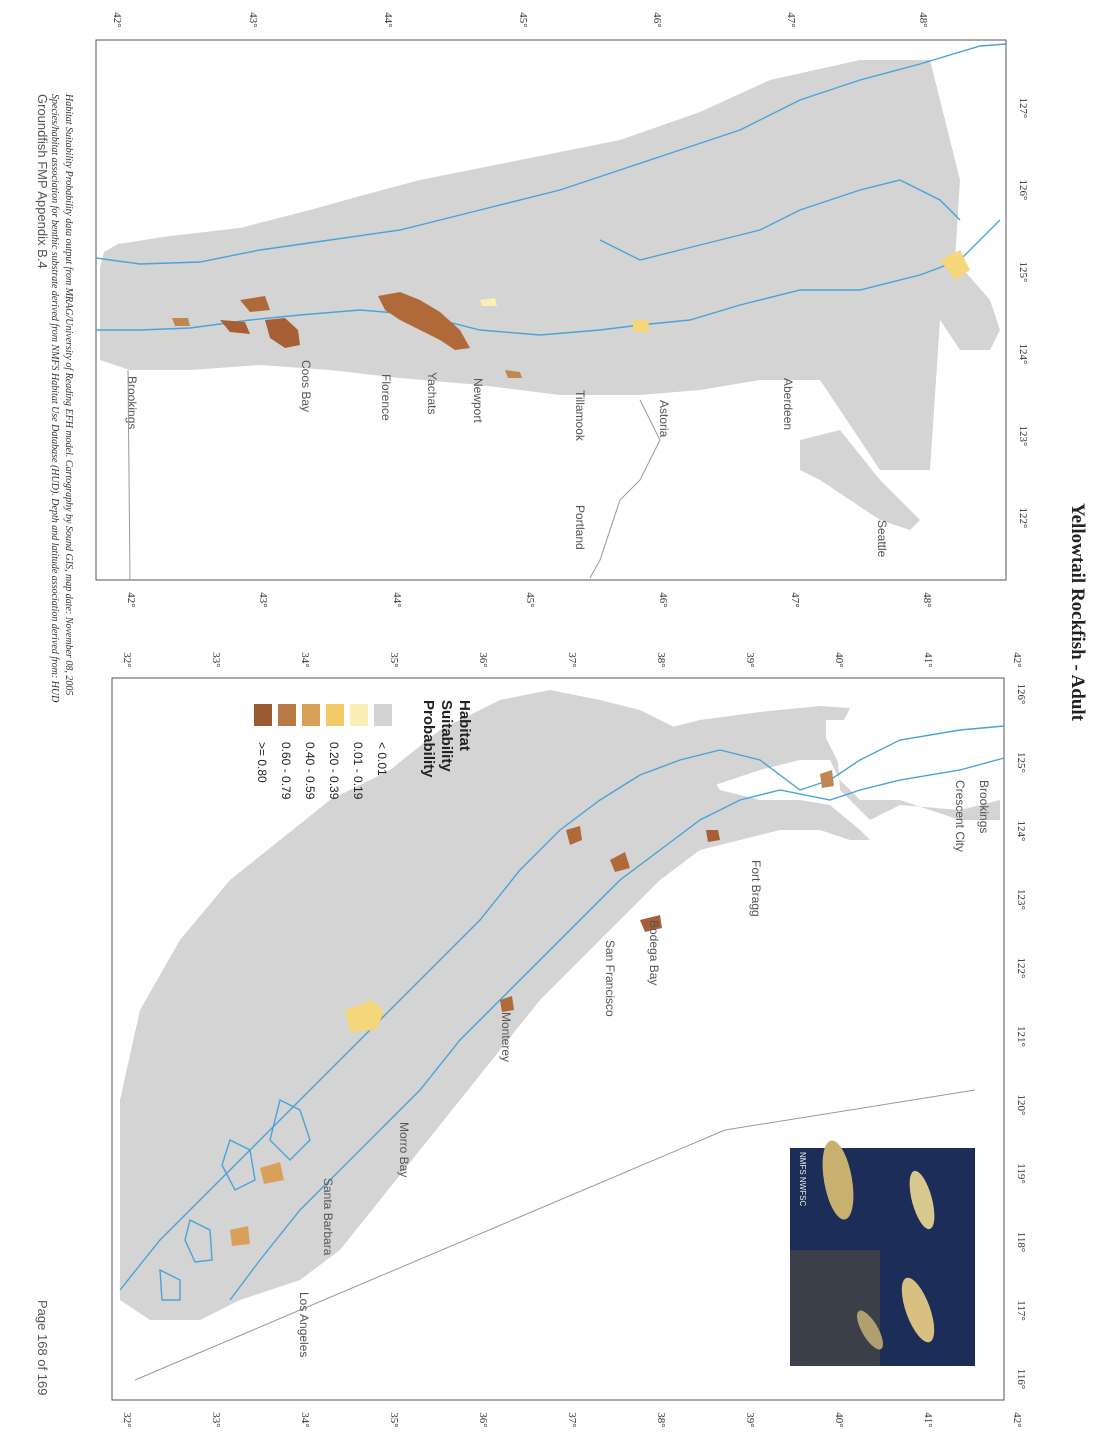  Describe the element at coordinates (1023, 518) in the screenshot. I see `north-lon-122: 122°` at that location.